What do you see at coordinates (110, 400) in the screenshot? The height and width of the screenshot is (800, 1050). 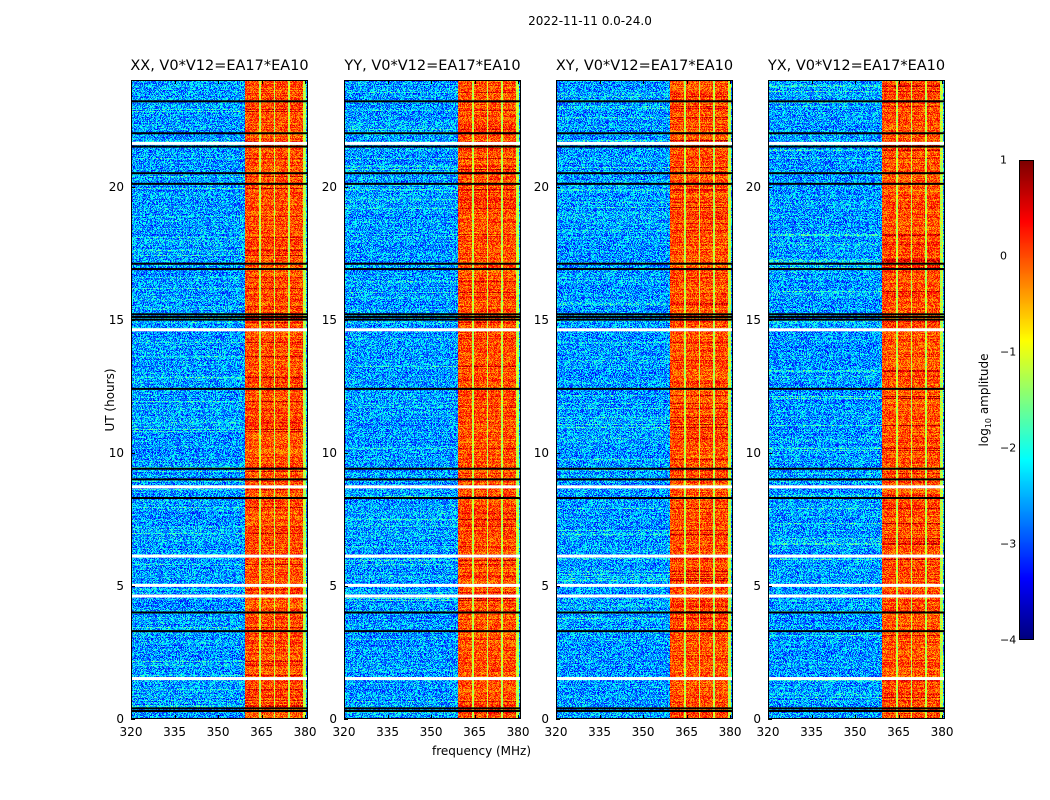 I see `y-axis-label: UT (hours)` at bounding box center [110, 400].